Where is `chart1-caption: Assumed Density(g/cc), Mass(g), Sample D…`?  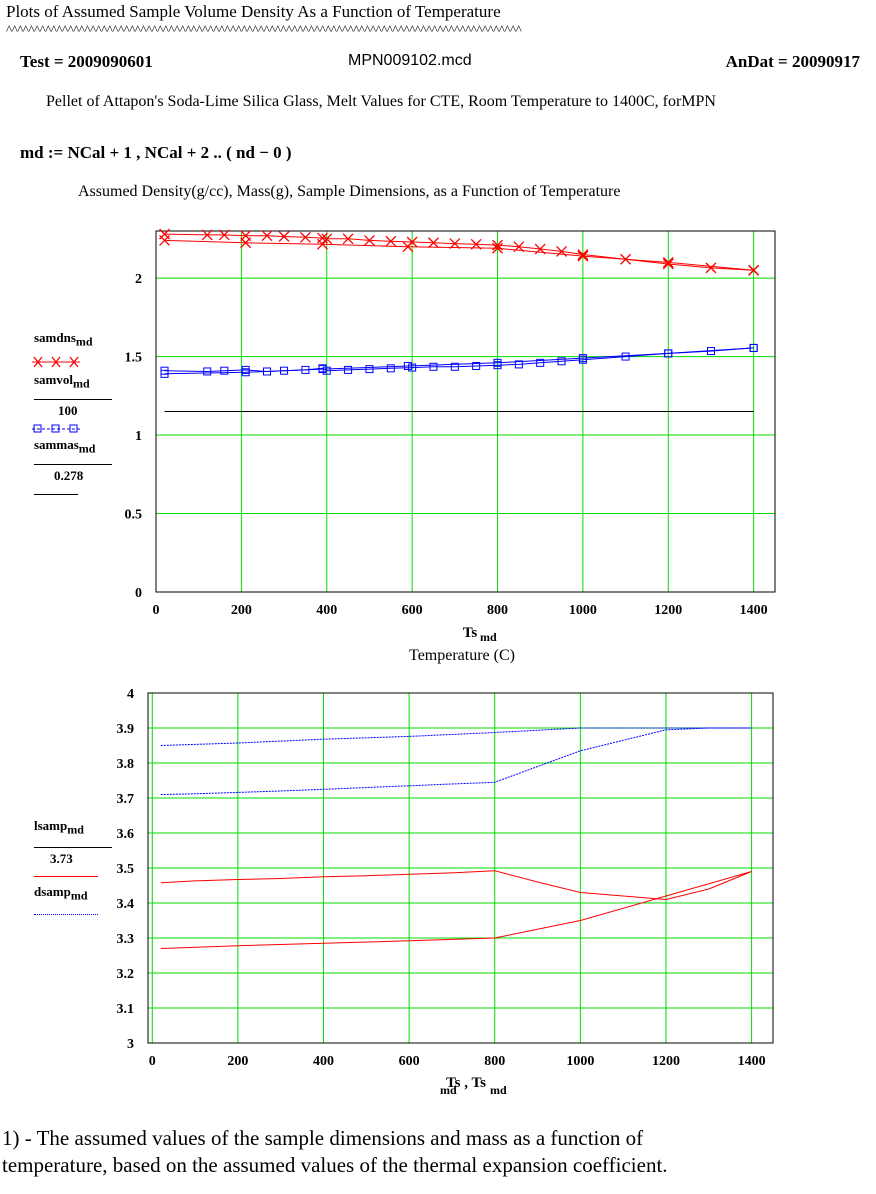 chart1-caption: Assumed Density(g/cc), Mass(g), Sample D… is located at coordinates (349, 191).